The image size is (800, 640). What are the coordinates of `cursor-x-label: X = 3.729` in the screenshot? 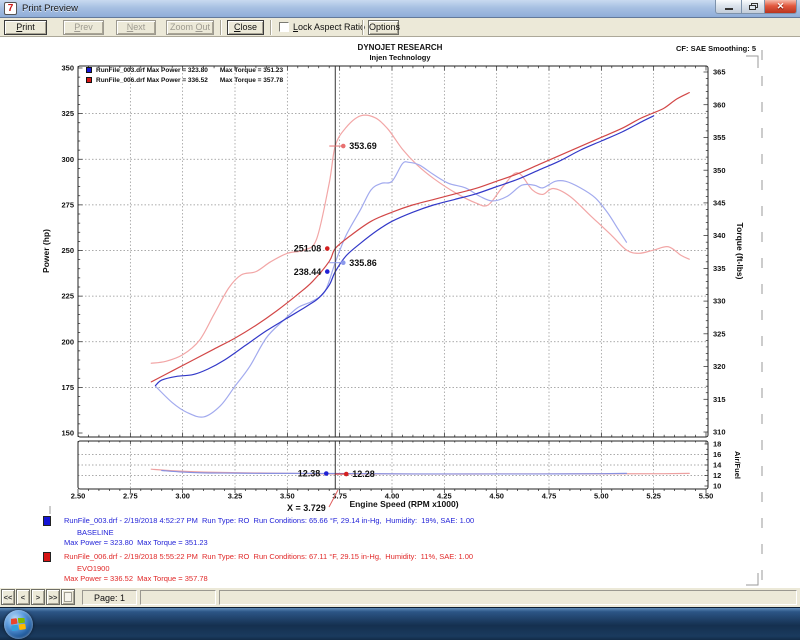 It's located at (306, 508).